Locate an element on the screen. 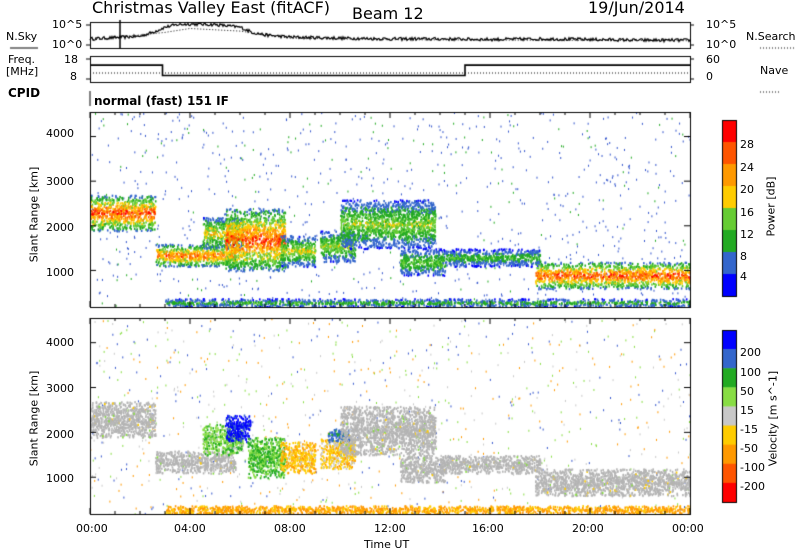 This screenshot has height=554, width=800. xtick-2000: 20:00 is located at coordinates (588, 528).